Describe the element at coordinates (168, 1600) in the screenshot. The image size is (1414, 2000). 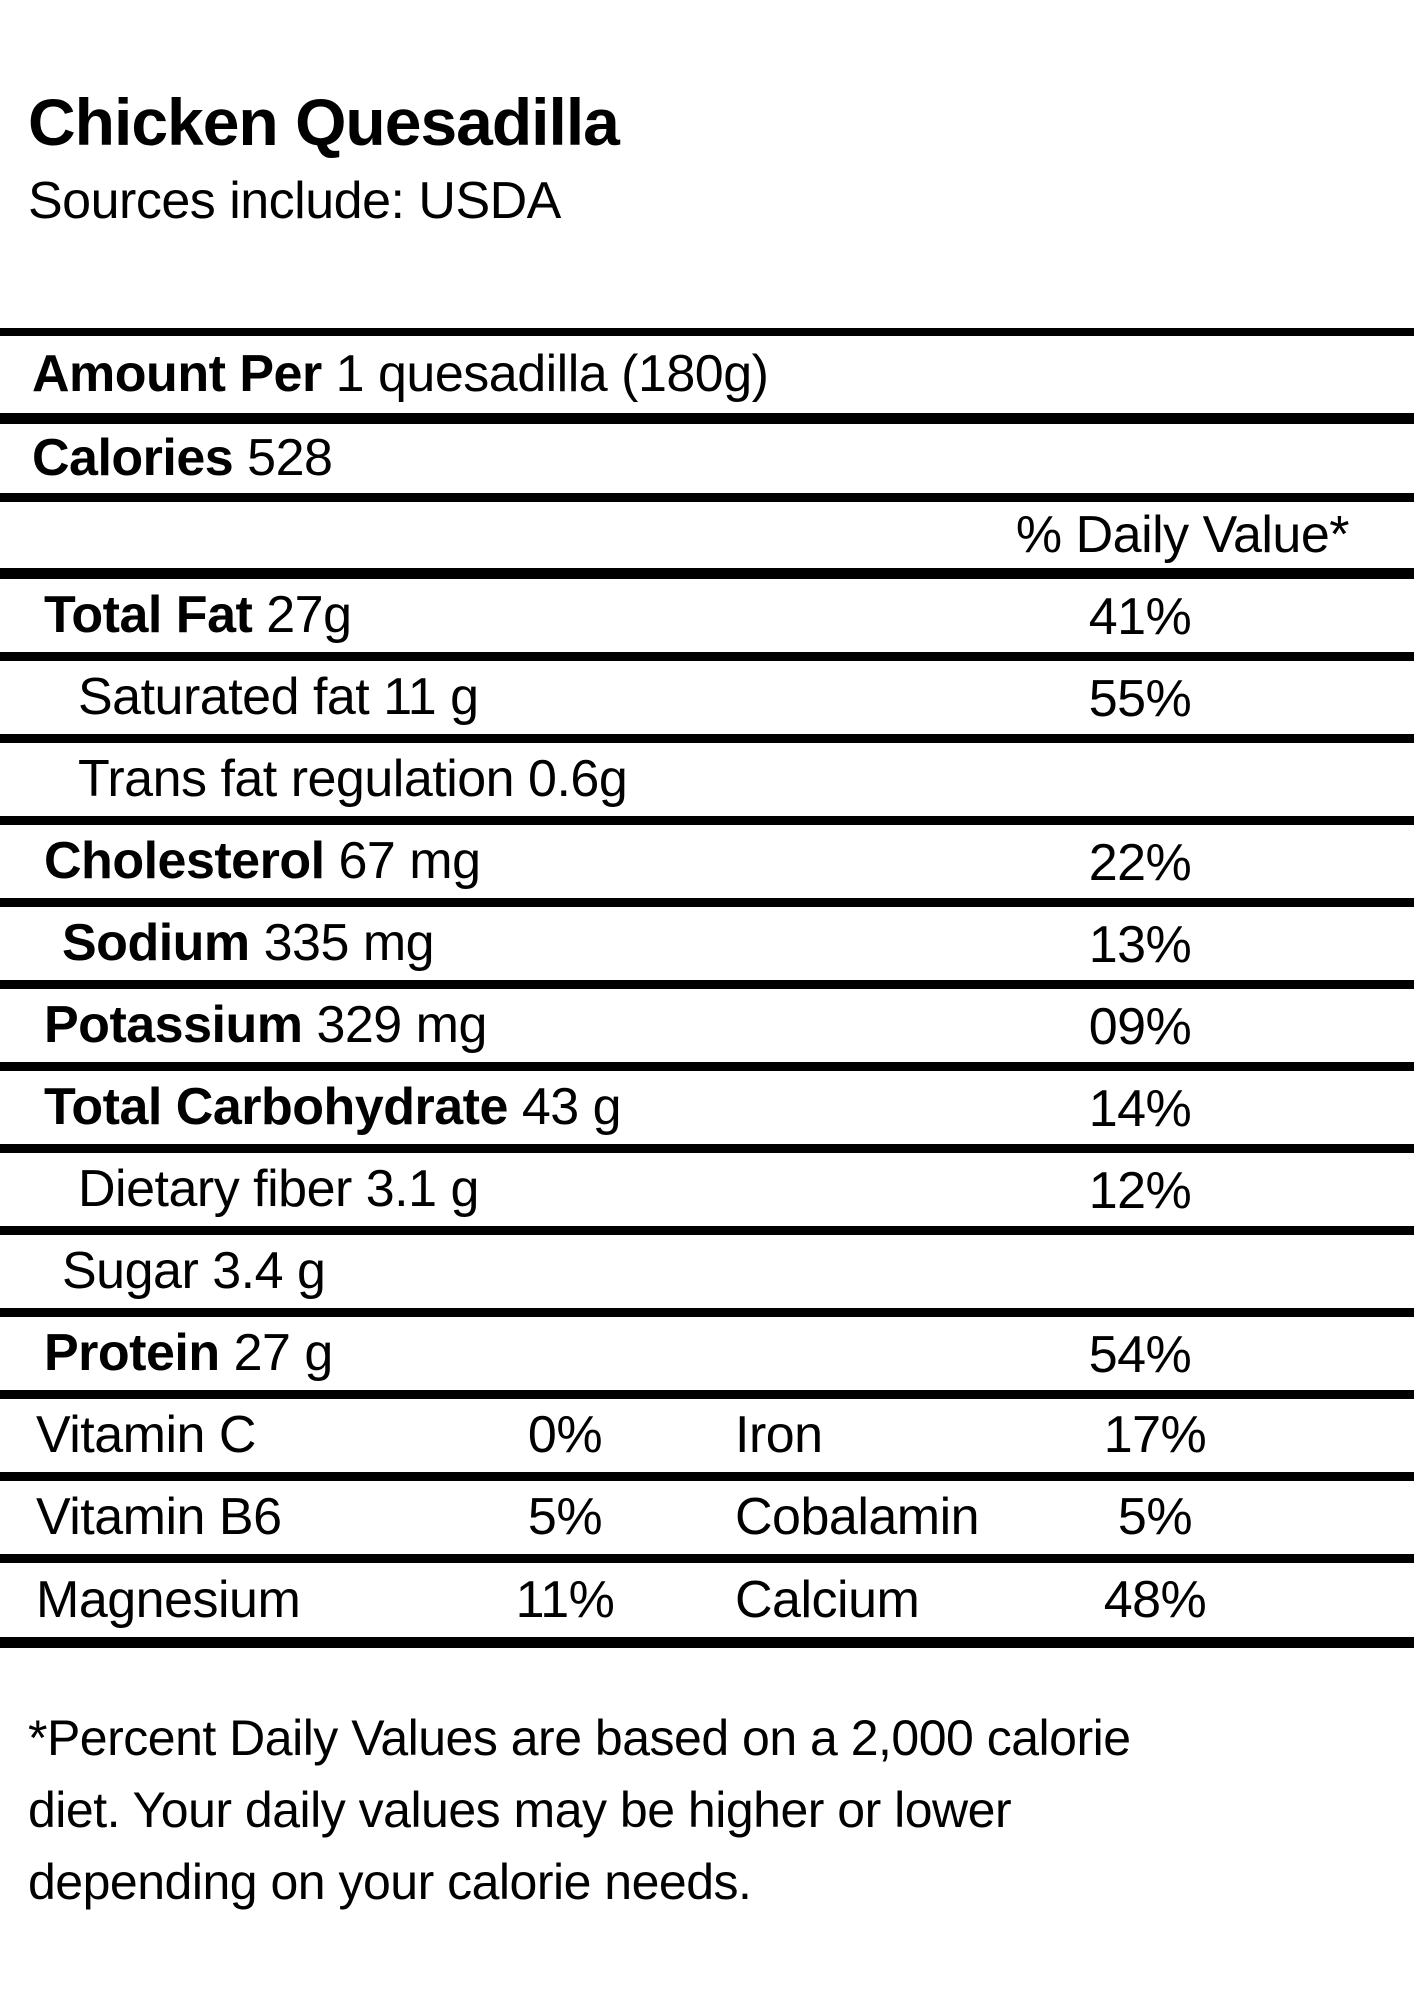
I see `micronutrient-name: Magnesium` at that location.